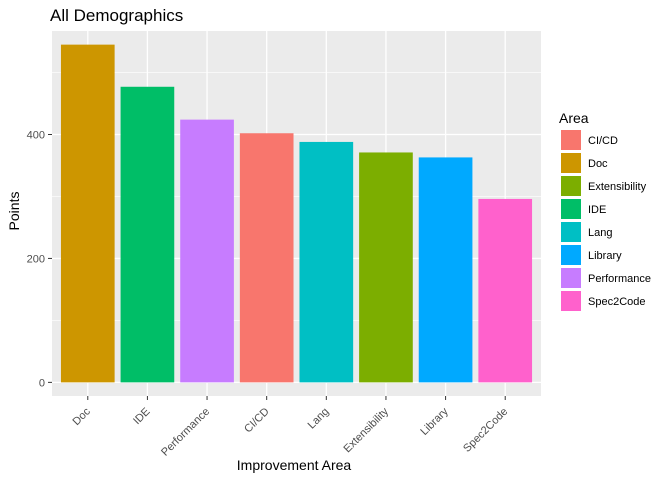 The width and height of the screenshot is (672, 485). Describe the element at coordinates (598, 164) in the screenshot. I see `legend-label: Doc` at that location.